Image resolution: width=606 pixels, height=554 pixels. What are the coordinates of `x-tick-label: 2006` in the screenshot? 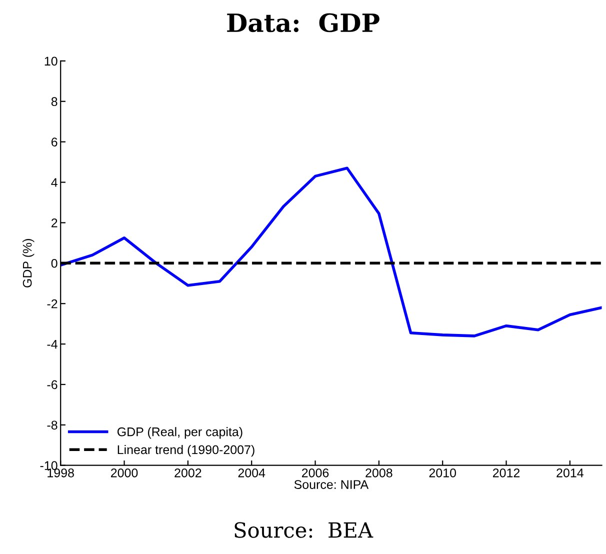 It's located at (315, 473).